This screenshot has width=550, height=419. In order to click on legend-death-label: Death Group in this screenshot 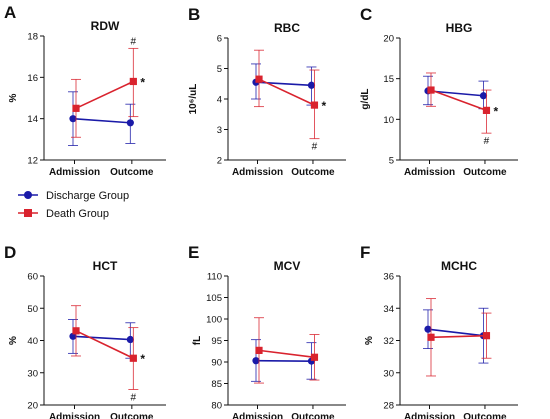, I will do `click(77, 214)`.